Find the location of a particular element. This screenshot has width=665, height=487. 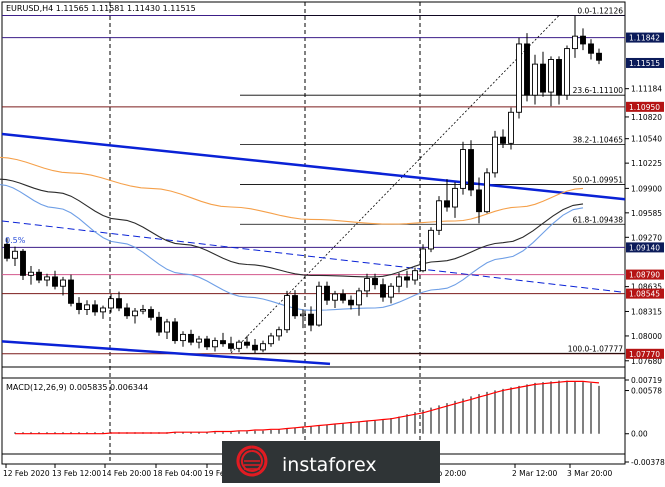

macd-tick-label: 0.00719 is located at coordinates (646, 380).